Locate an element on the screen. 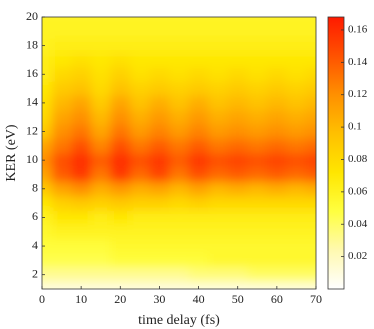 Image resolution: width=374 pixels, height=329 pixels. y-tick-label: 14 is located at coordinates (32, 102).